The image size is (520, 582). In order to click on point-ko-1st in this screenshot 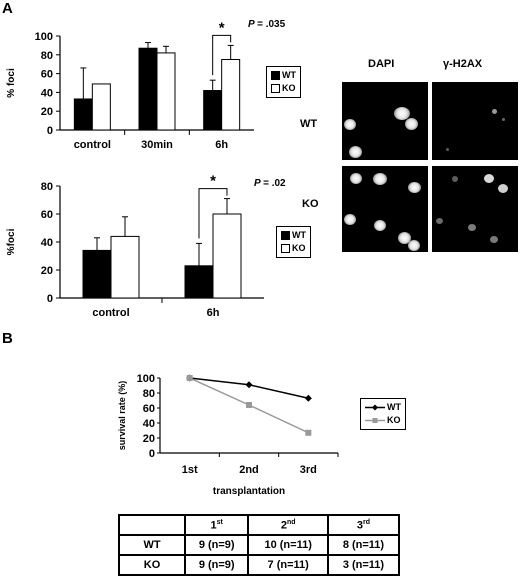, I will do `click(189, 378)`.